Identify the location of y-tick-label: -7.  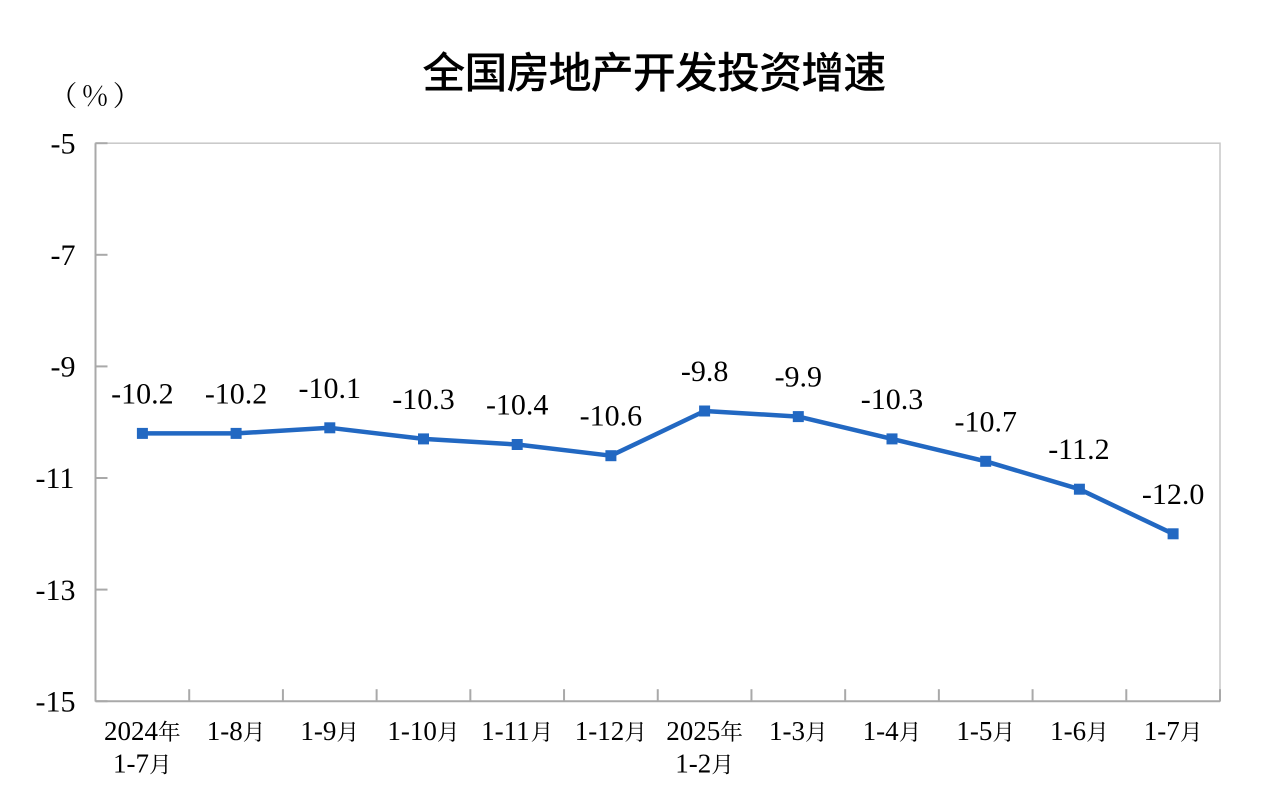
(63, 255).